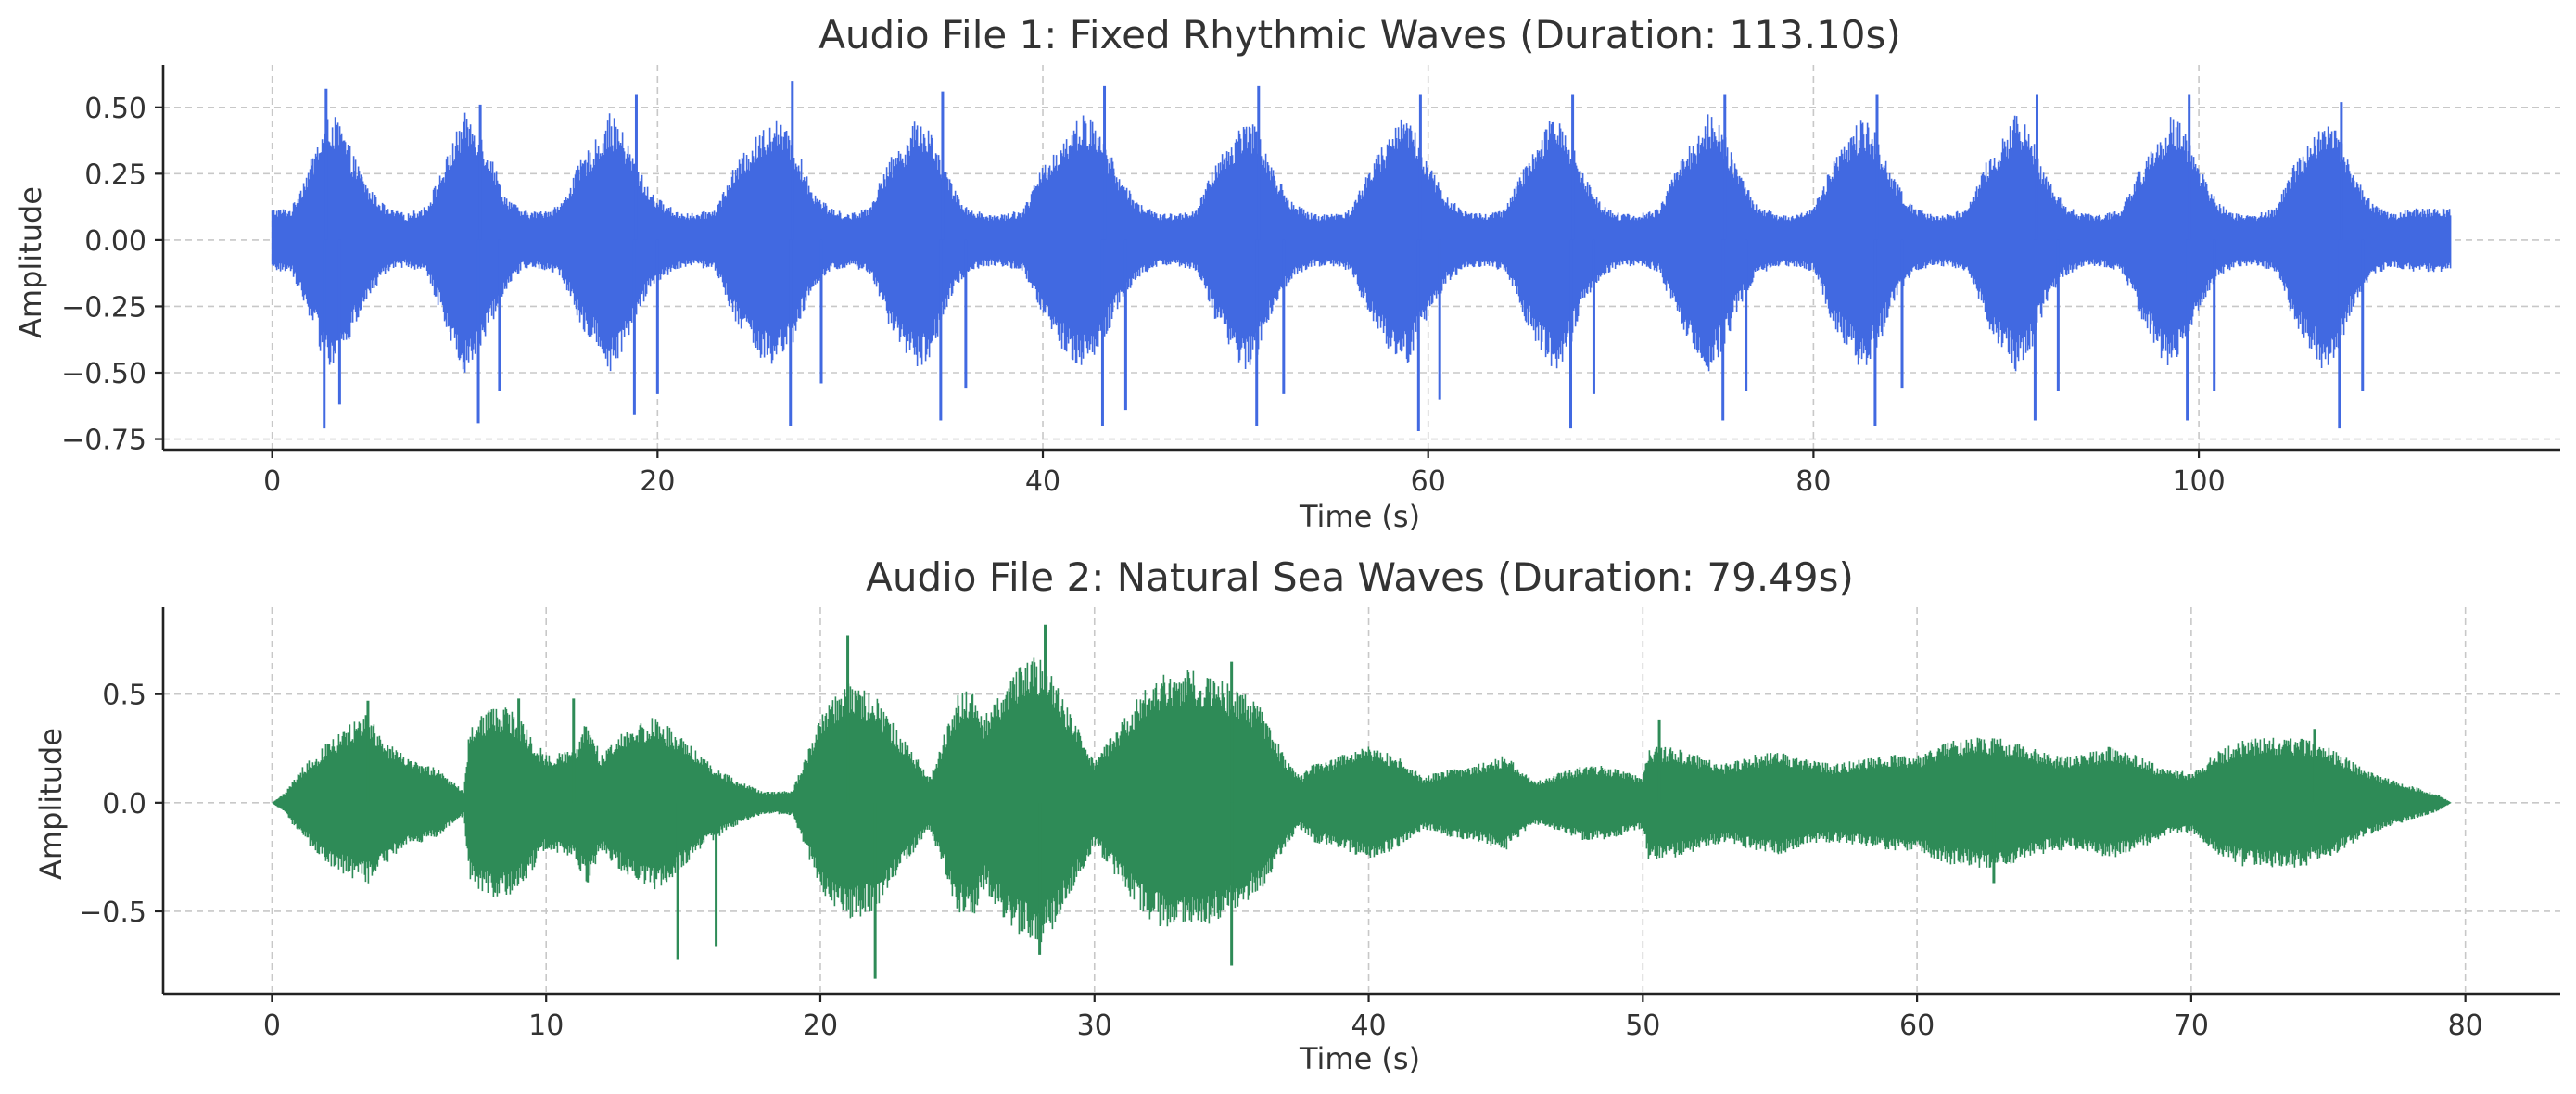 This screenshot has width=2576, height=1094. Describe the element at coordinates (1095, 1026) in the screenshot. I see `x-tick-label: 30` at that location.